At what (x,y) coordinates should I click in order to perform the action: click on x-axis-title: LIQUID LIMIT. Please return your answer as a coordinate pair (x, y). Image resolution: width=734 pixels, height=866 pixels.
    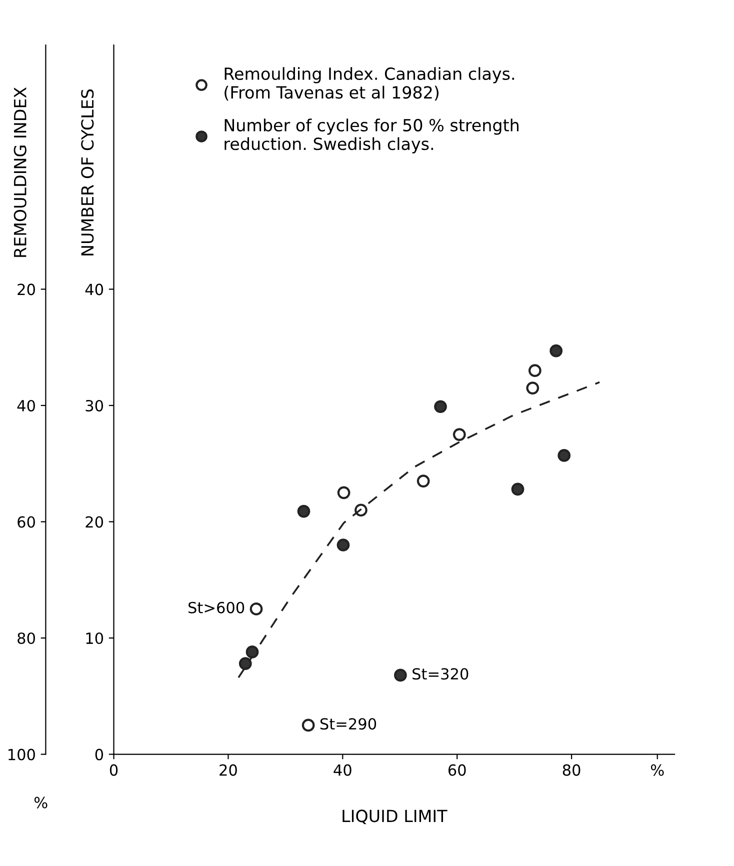
    Looking at the image, I should click on (395, 817).